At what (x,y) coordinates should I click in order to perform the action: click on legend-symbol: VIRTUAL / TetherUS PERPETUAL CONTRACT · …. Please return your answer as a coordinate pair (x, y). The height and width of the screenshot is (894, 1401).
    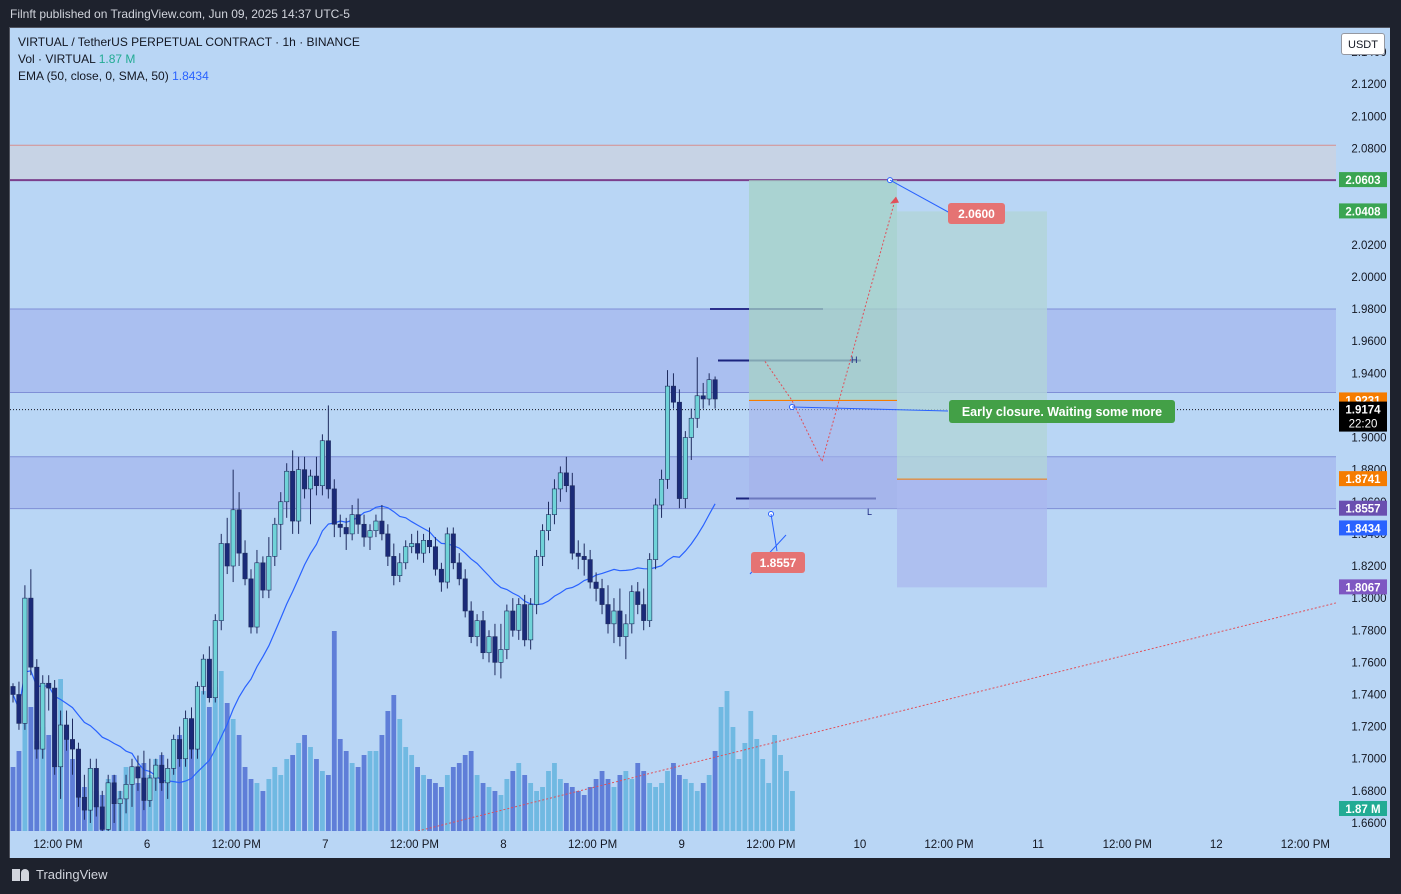
    Looking at the image, I should click on (189, 42).